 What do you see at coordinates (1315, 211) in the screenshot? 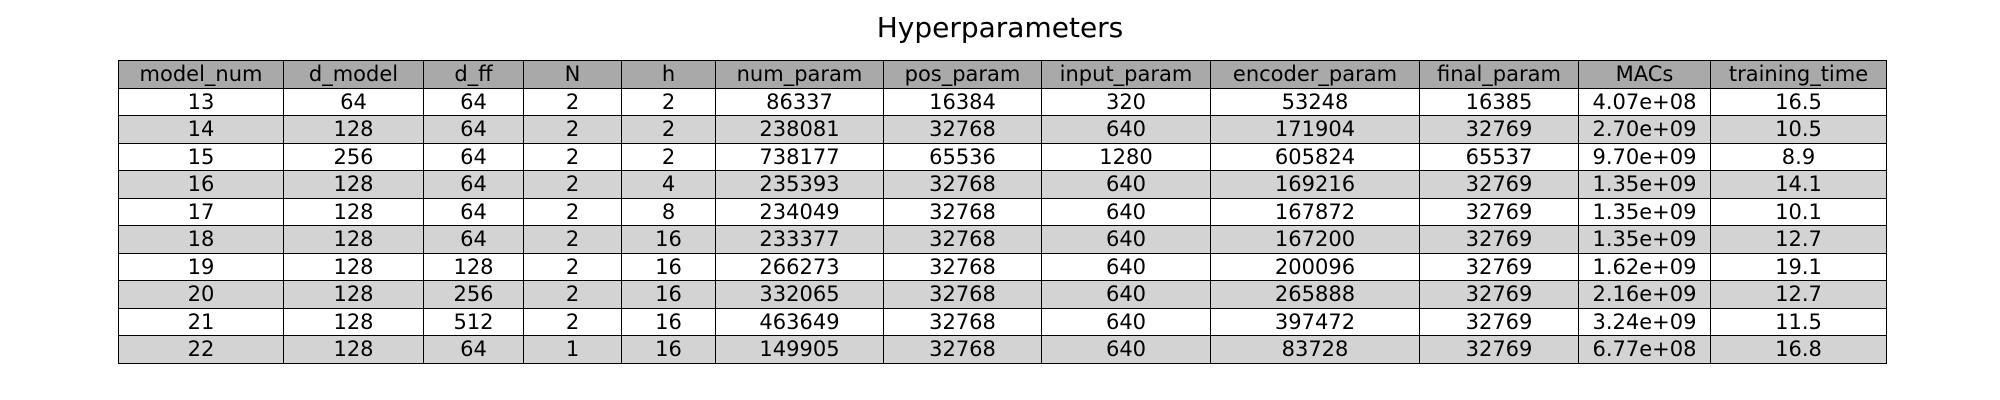
I see `table-cell-encoder-param: 167872` at bounding box center [1315, 211].